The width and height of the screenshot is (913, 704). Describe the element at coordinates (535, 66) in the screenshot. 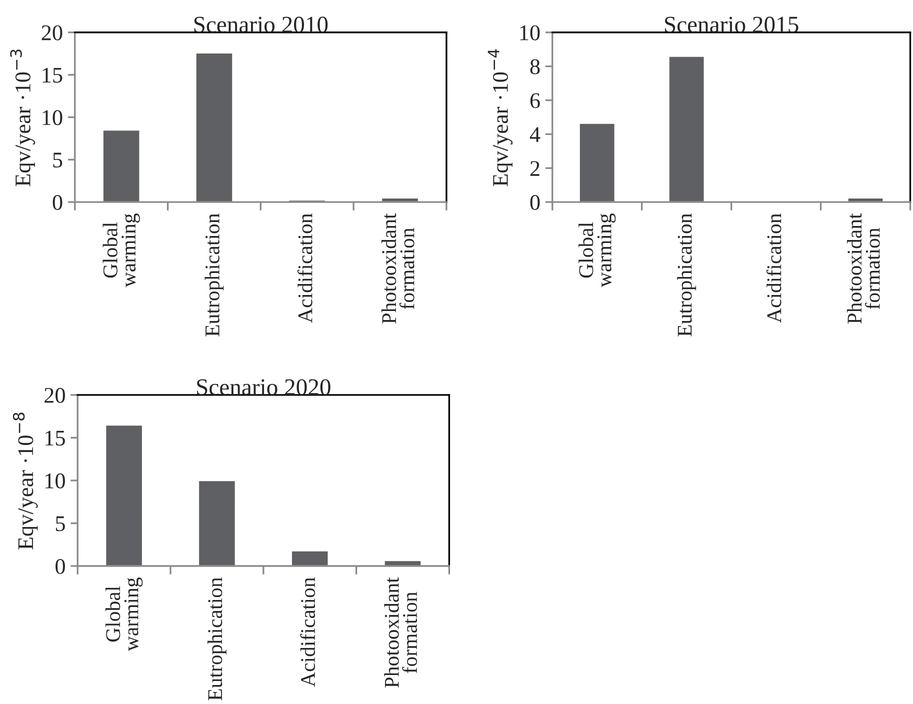

I see `y-tick-label: 8` at that location.